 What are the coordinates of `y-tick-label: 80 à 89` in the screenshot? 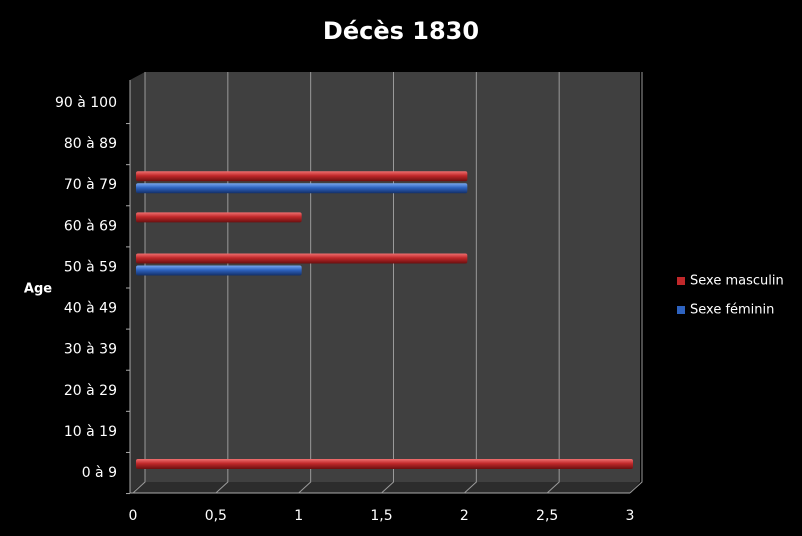 It's located at (90, 144).